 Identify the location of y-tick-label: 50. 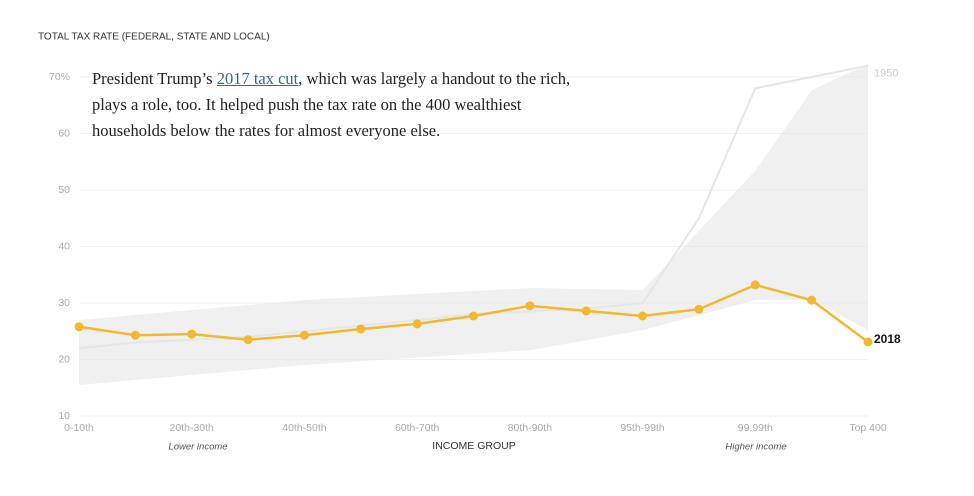
(64, 190).